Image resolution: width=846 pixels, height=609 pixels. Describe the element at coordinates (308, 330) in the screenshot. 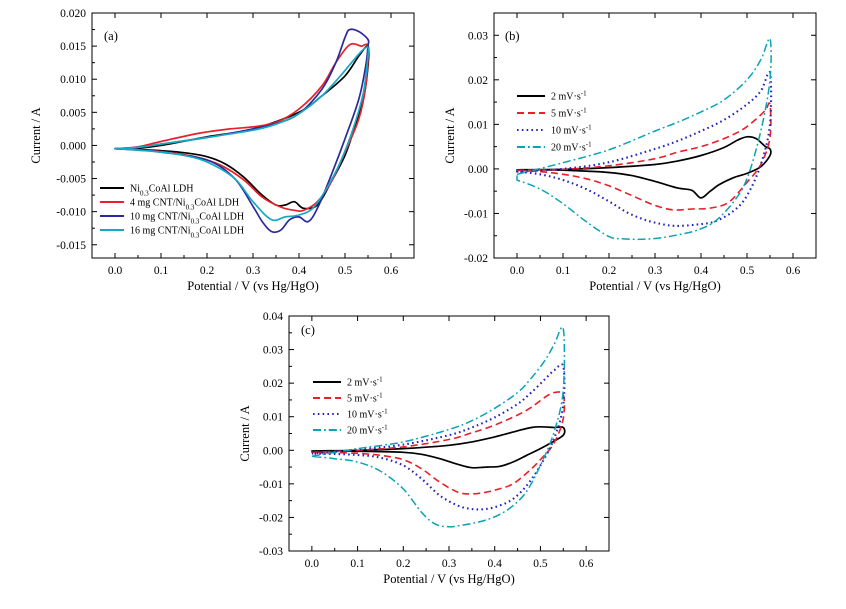

I see `panel-label: (c)` at that location.